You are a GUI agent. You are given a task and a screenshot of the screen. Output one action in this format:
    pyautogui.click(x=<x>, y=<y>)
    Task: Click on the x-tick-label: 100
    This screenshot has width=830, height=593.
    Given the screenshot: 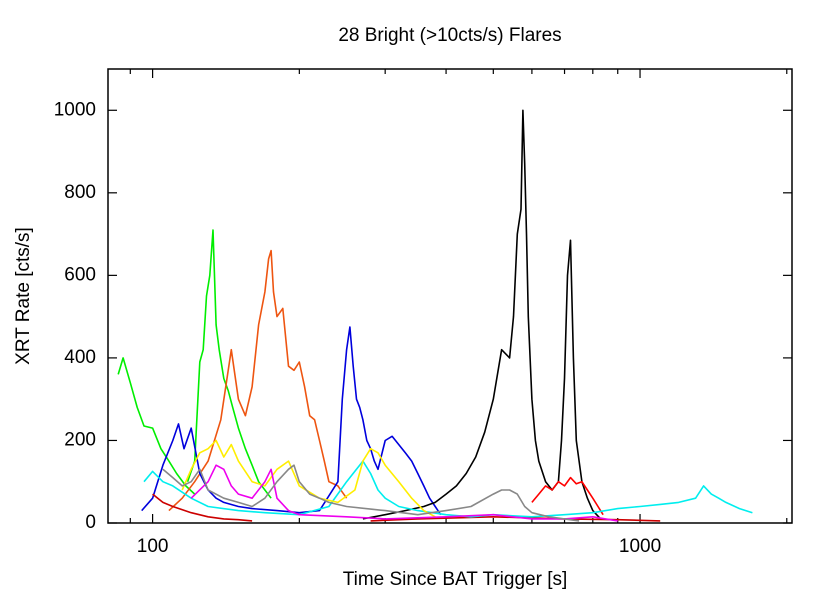 What is the action you would take?
    pyautogui.click(x=153, y=546)
    